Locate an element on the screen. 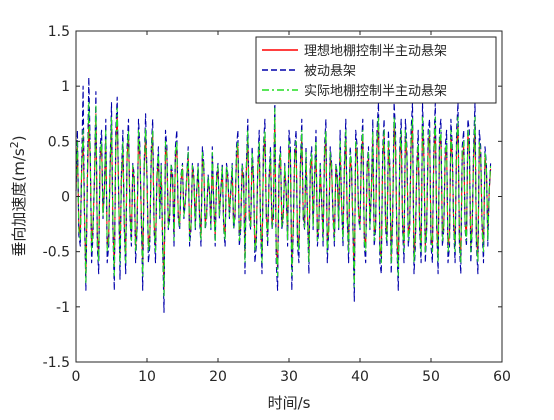 The image size is (554, 420). x-tick-label-0: 0 is located at coordinates (76, 377).